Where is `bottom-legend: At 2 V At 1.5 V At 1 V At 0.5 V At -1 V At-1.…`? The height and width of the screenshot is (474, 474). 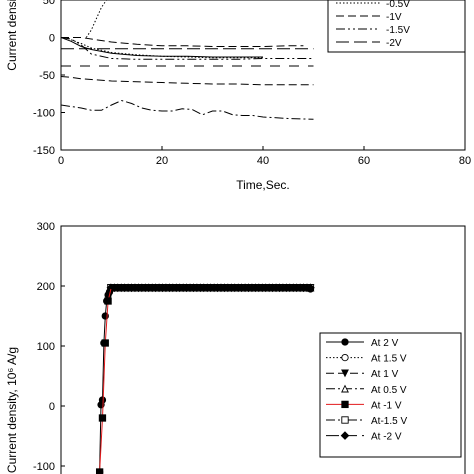 bottom-legend: At 2 V At 1.5 V At 1 V At 0.5 V At -1 V At-1.… is located at coordinates (390, 395).